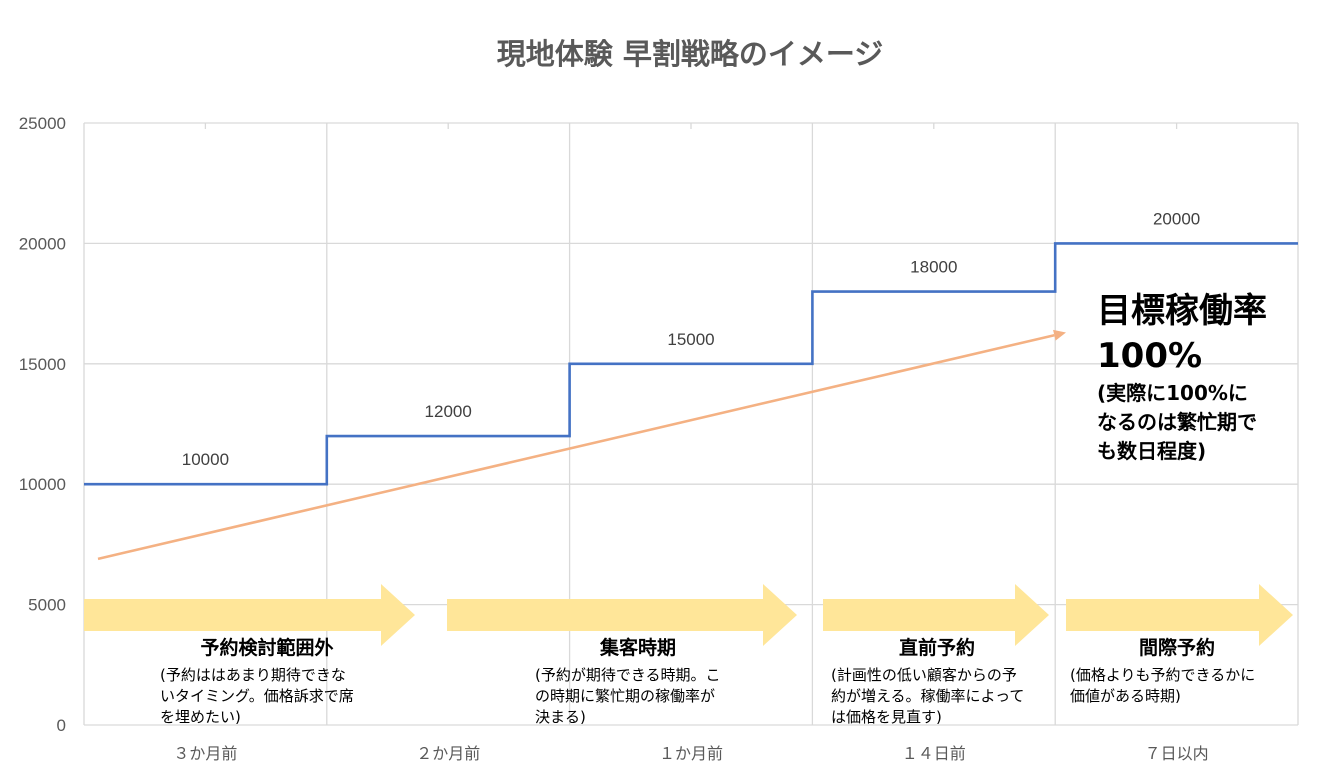  I want to click on target-desc-2: も数日程度), so click(1151, 451).